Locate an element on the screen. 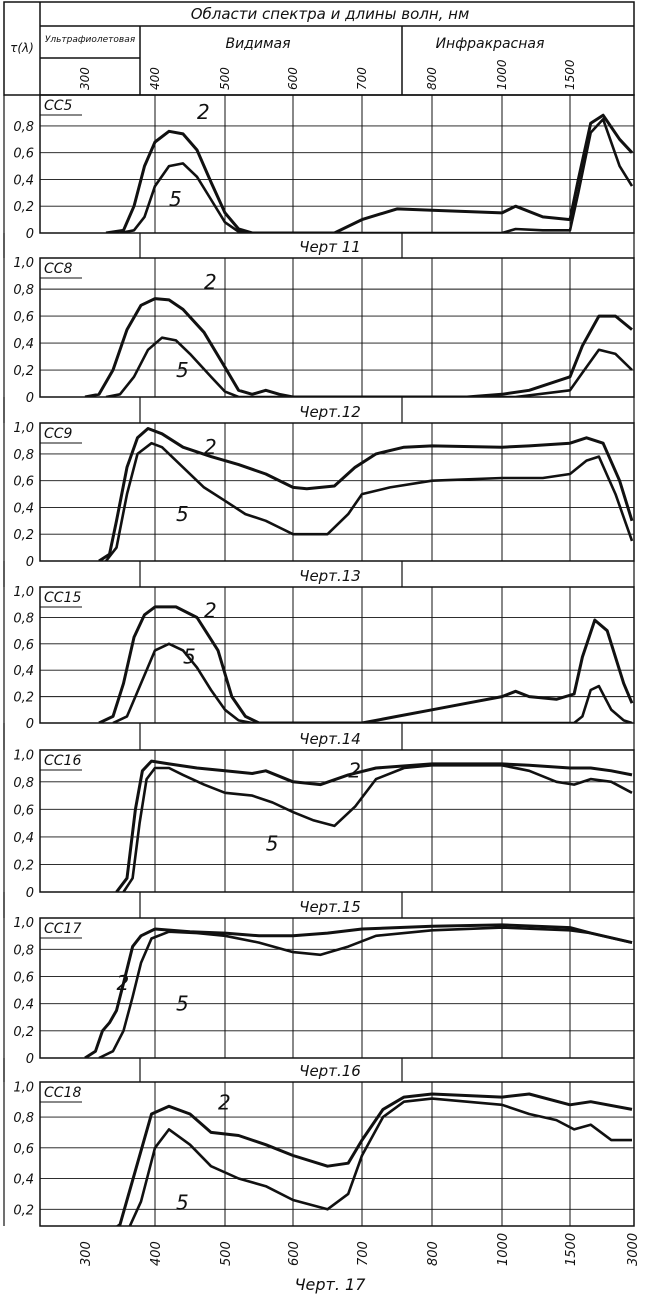 This screenshot has height=1299, width=647. chart-panel: 1,0 0,8 0,6 0,4 0,2 0 СС15 25 Черт.14 is located at coordinates (319, 667).